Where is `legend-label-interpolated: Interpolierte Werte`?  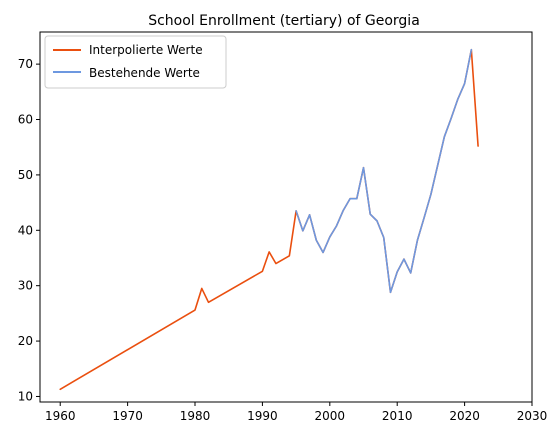 legend-label-interpolated: Interpolierte Werte is located at coordinates (146, 50).